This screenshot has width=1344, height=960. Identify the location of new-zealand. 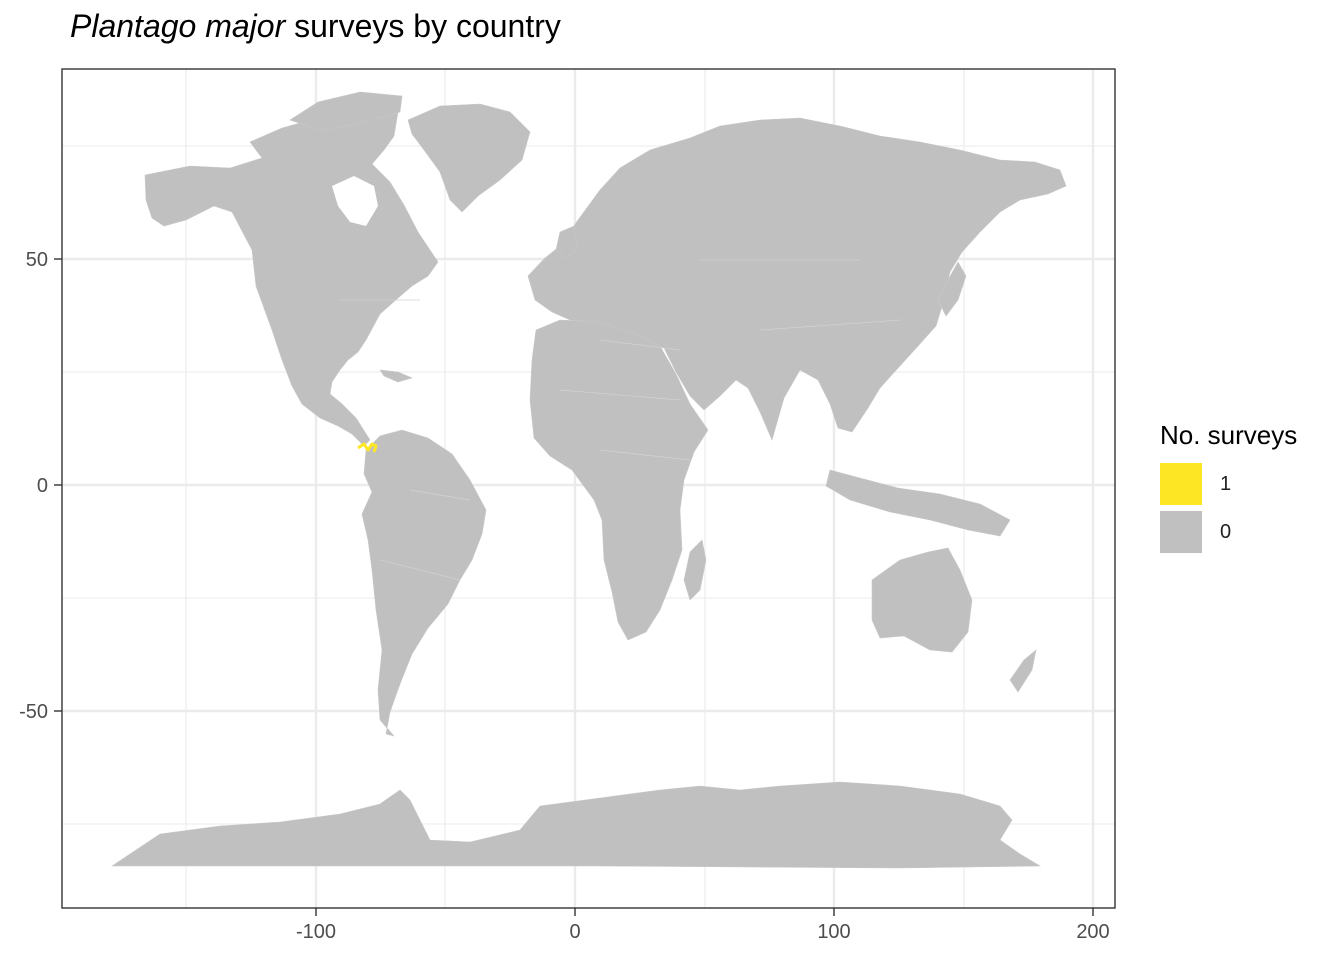
(1023, 671).